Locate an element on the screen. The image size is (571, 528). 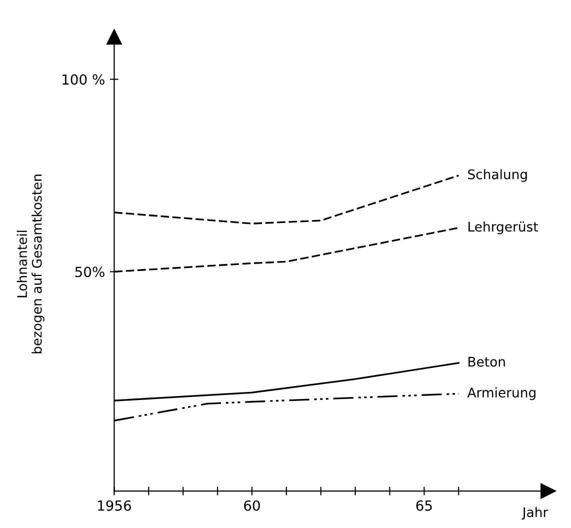
series-label: Schalung is located at coordinates (497, 175).